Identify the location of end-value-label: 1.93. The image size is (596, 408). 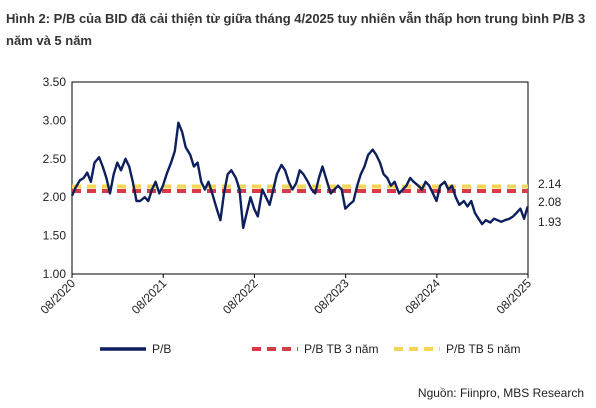
(550, 222).